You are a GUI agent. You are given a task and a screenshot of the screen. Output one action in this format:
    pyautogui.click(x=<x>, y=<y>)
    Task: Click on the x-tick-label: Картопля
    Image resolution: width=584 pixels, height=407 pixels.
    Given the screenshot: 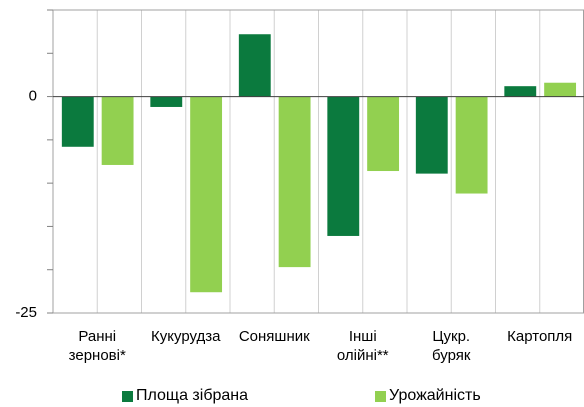 What is the action you would take?
    pyautogui.click(x=540, y=336)
    